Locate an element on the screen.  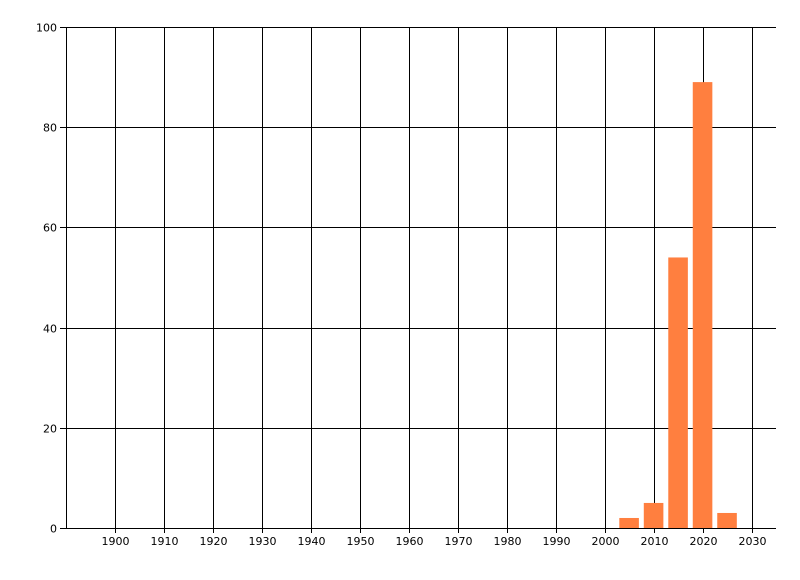
x-tick-label: 1900 is located at coordinates (116, 541).